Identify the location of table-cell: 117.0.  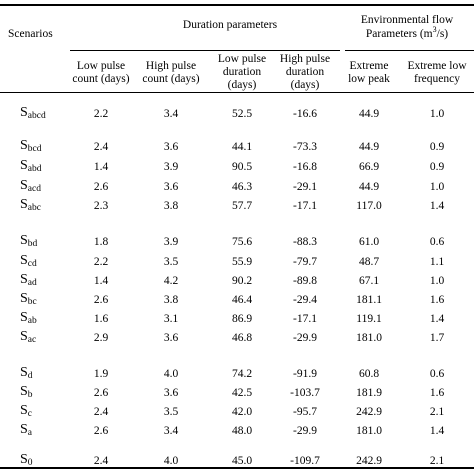
(369, 206).